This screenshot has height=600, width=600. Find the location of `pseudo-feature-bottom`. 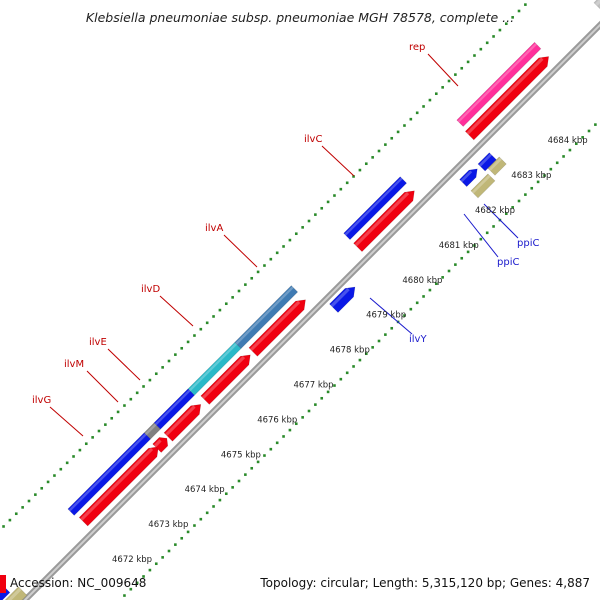

pseudo-feature-bottom is located at coordinates (14, 593).